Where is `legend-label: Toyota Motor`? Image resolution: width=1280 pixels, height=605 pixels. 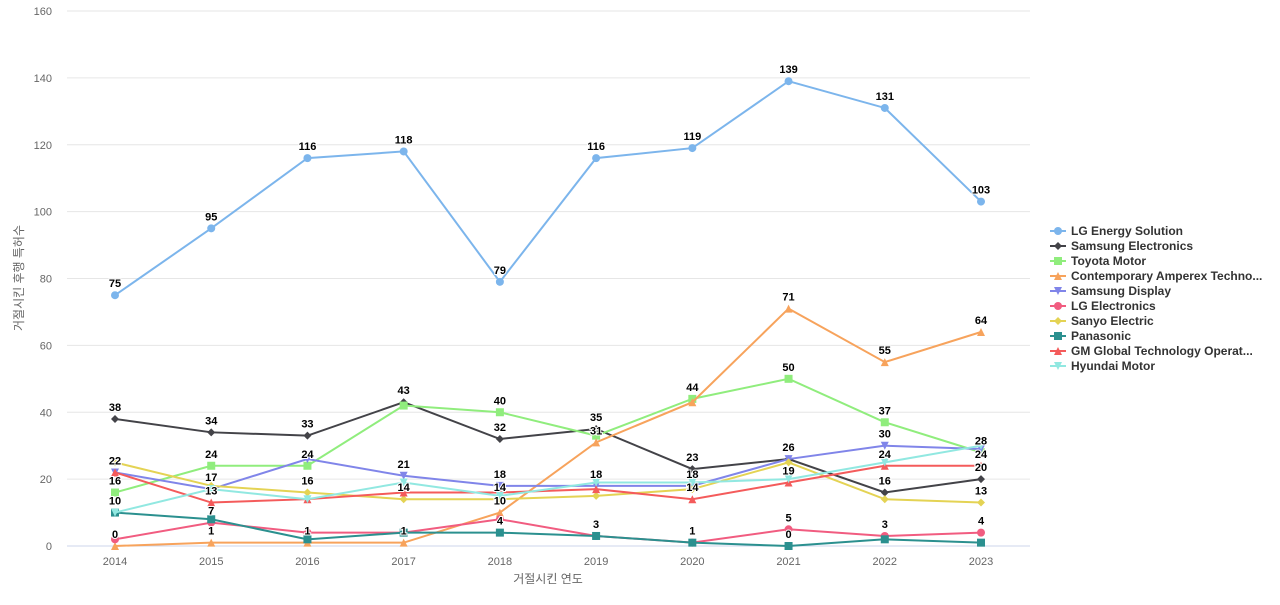
legend-label: Toyota Motor is located at coordinates (1108, 261).